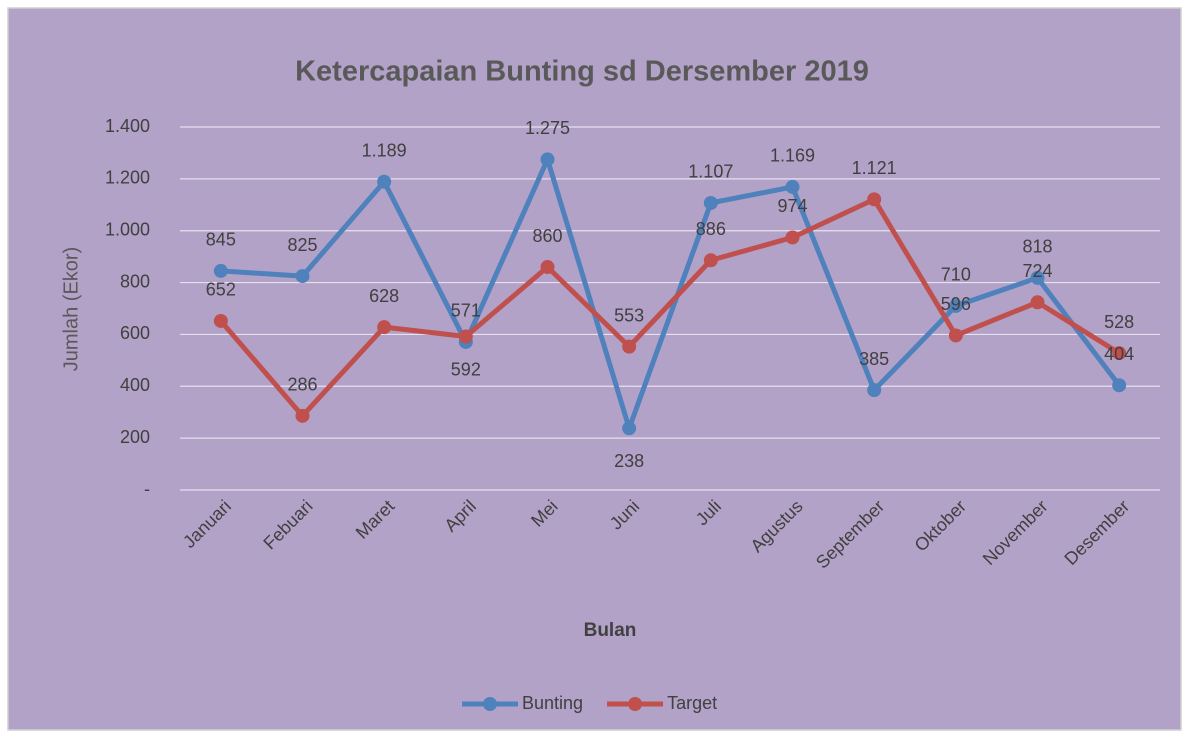 This screenshot has height=741, width=1189. I want to click on data-label: 825, so click(302, 245).